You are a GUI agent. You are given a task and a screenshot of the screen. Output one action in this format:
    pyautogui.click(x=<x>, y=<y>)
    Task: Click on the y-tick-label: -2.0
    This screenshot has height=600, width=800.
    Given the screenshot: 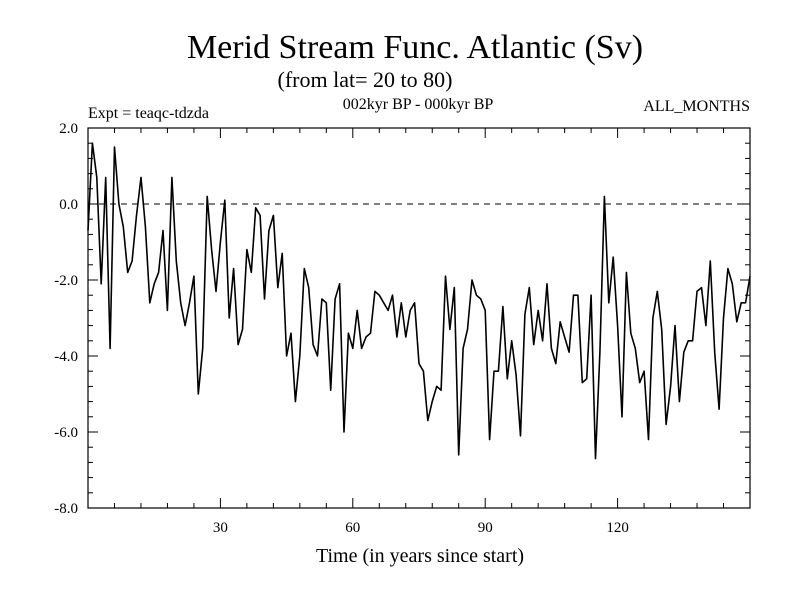 What is the action you would take?
    pyautogui.click(x=66, y=281)
    